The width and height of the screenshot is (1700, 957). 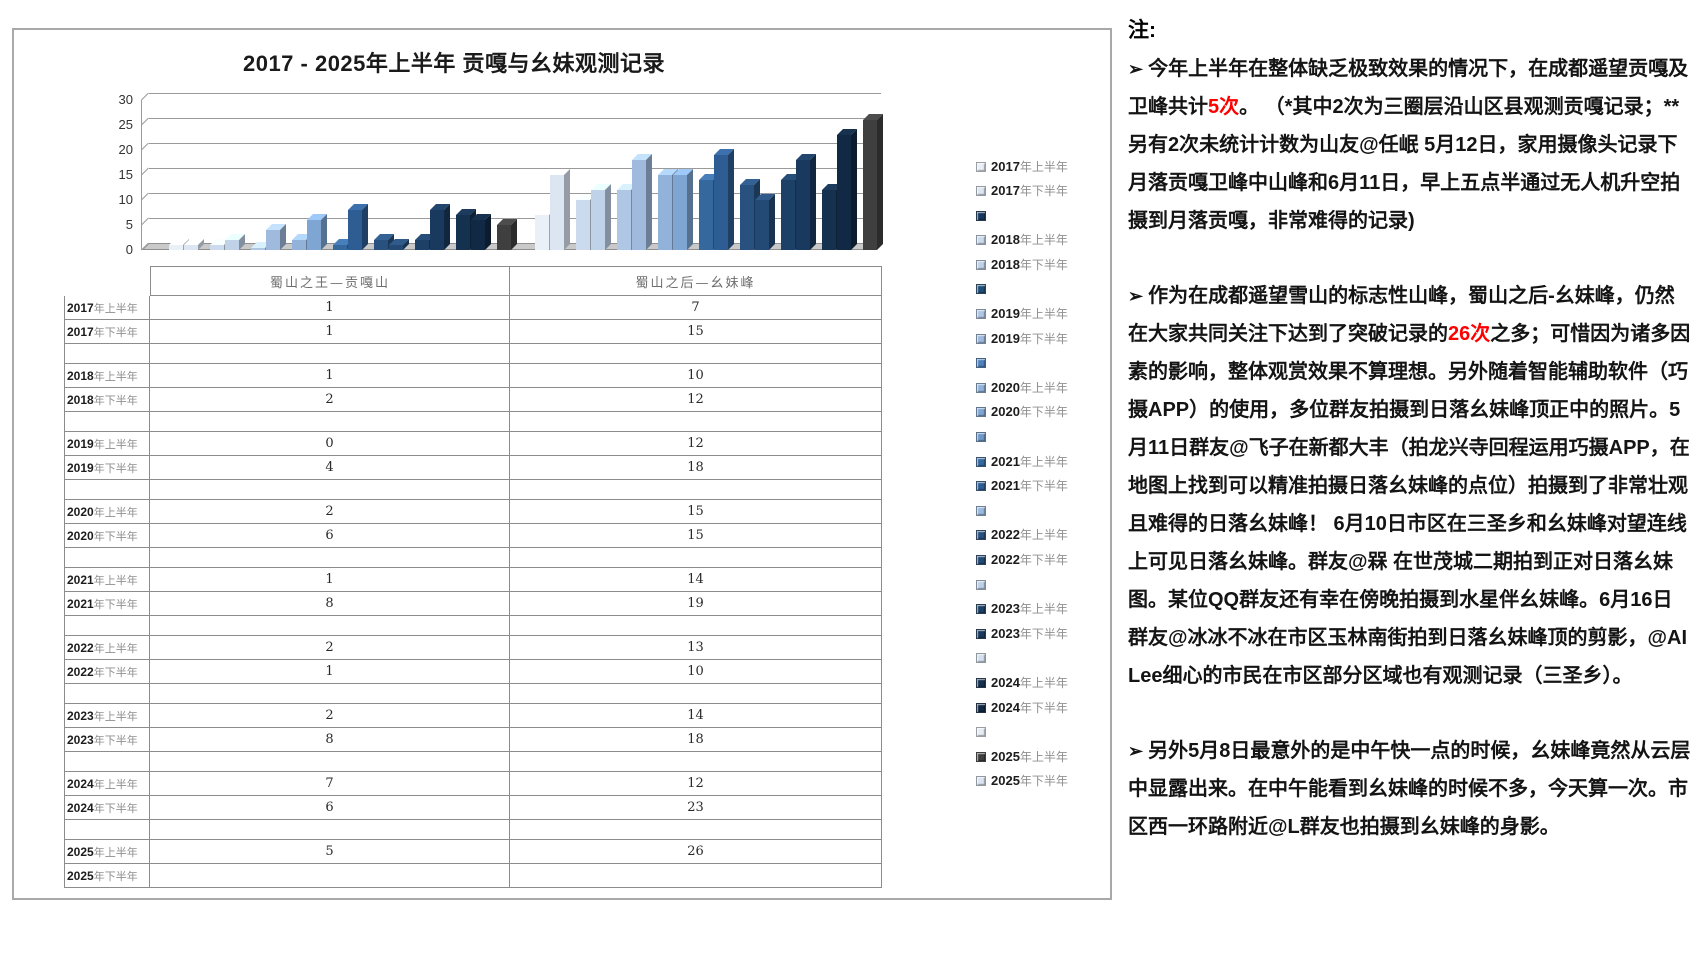 What do you see at coordinates (1042, 756) in the screenshot?
I see `legend-item: 2025年上半年` at bounding box center [1042, 756].